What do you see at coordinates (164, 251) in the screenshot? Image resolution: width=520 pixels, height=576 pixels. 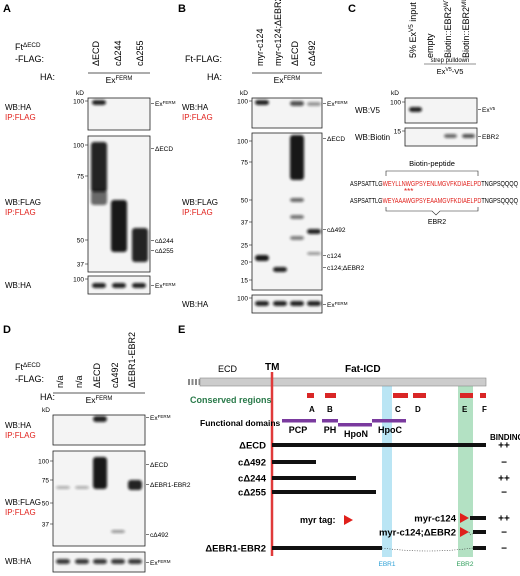 I see `band-label: cΔ255` at bounding box center [164, 251].